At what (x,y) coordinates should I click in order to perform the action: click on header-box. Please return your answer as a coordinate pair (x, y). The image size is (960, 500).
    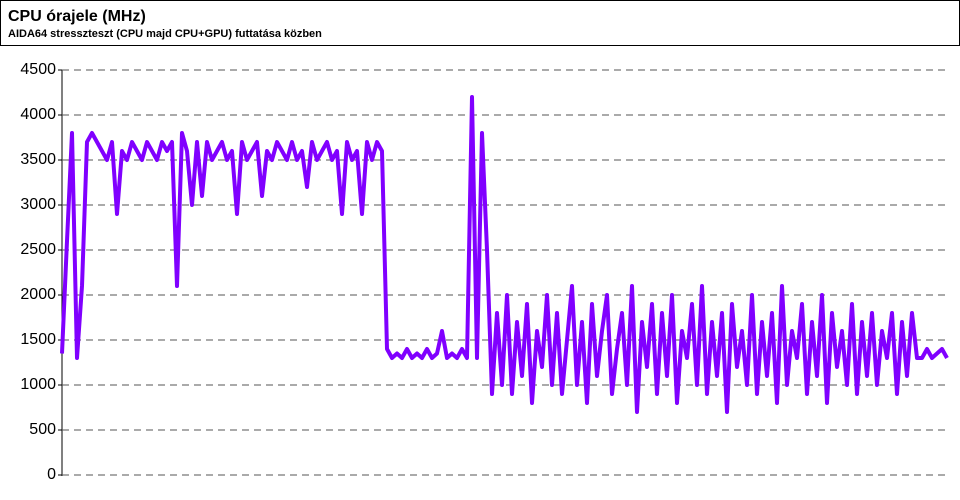
    Looking at the image, I should click on (480, 23).